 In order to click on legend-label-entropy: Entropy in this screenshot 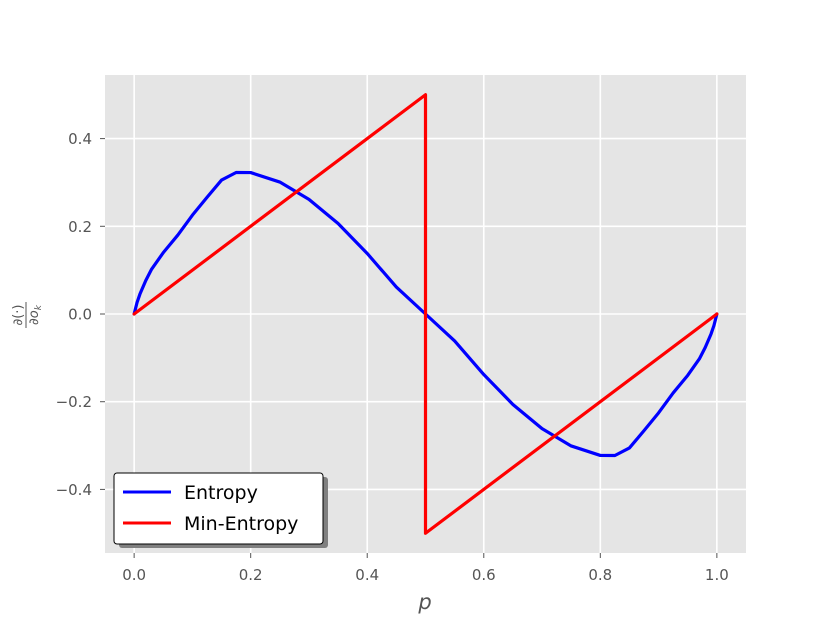, I will do `click(221, 493)`.